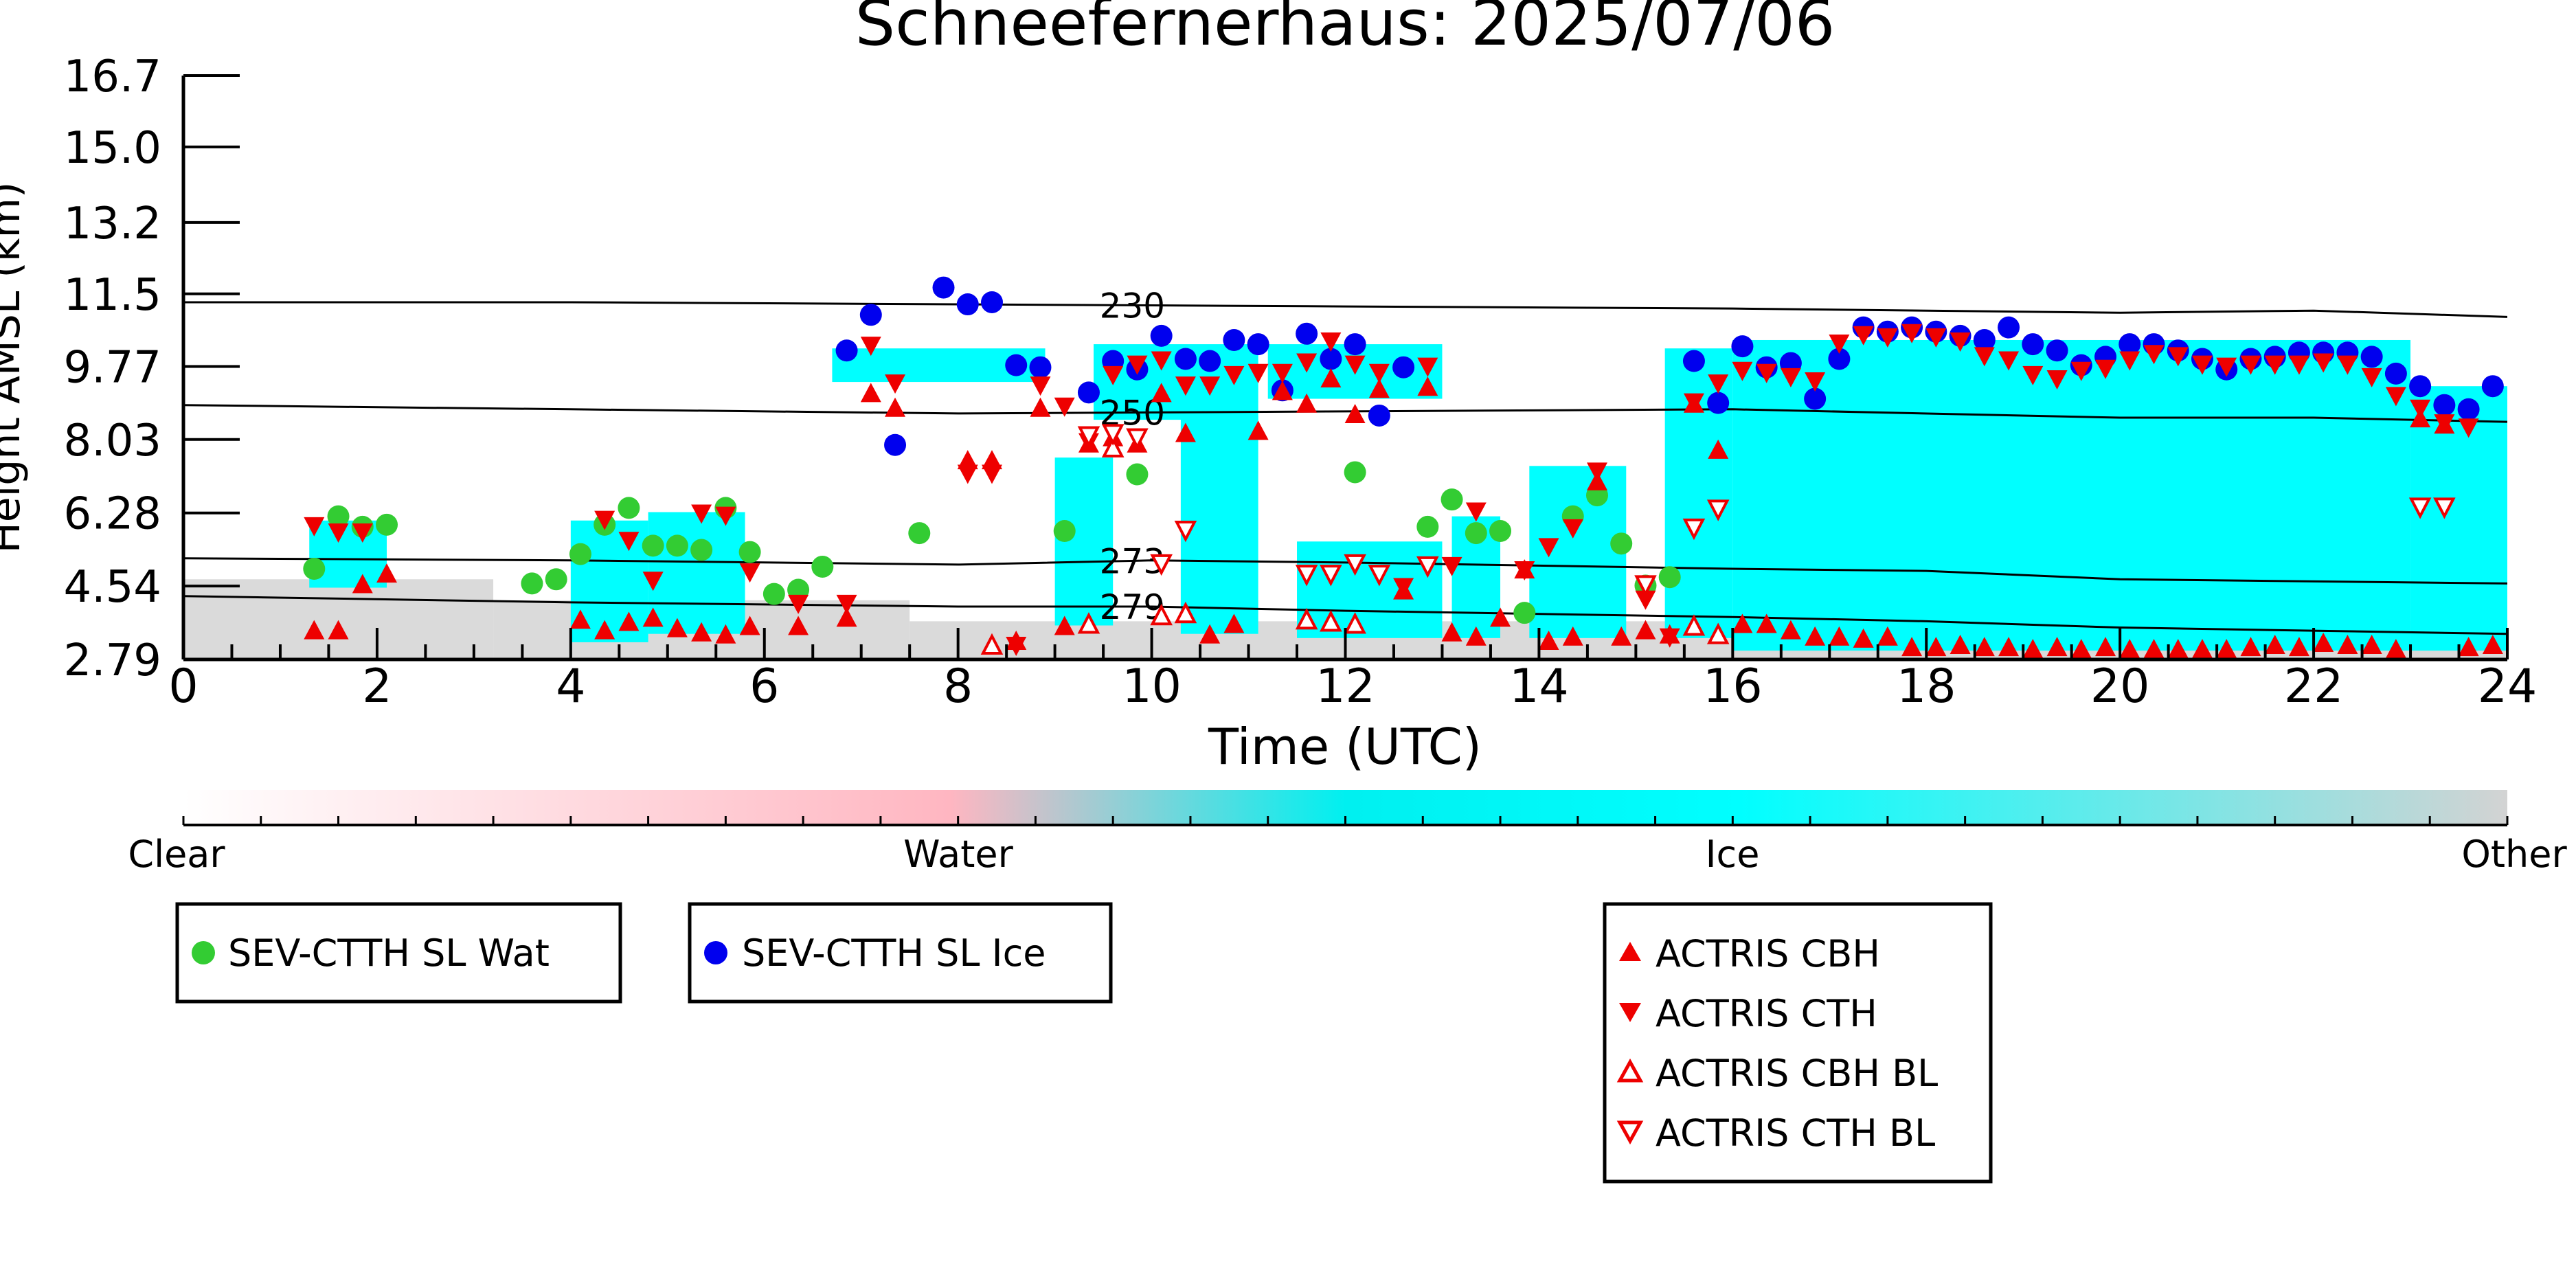 The height and width of the screenshot is (1288, 2576). What do you see at coordinates (2314, 686) in the screenshot?
I see `x-tick-label: 22` at bounding box center [2314, 686].